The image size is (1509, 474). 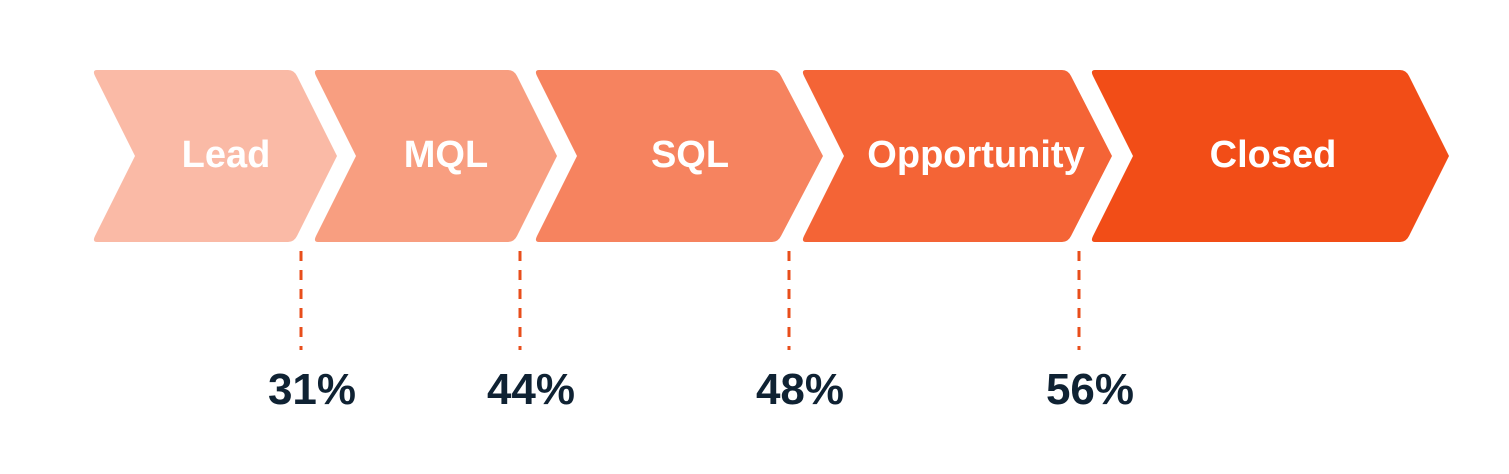 What do you see at coordinates (446, 155) in the screenshot?
I see `stage-mql-label: MQL` at bounding box center [446, 155].